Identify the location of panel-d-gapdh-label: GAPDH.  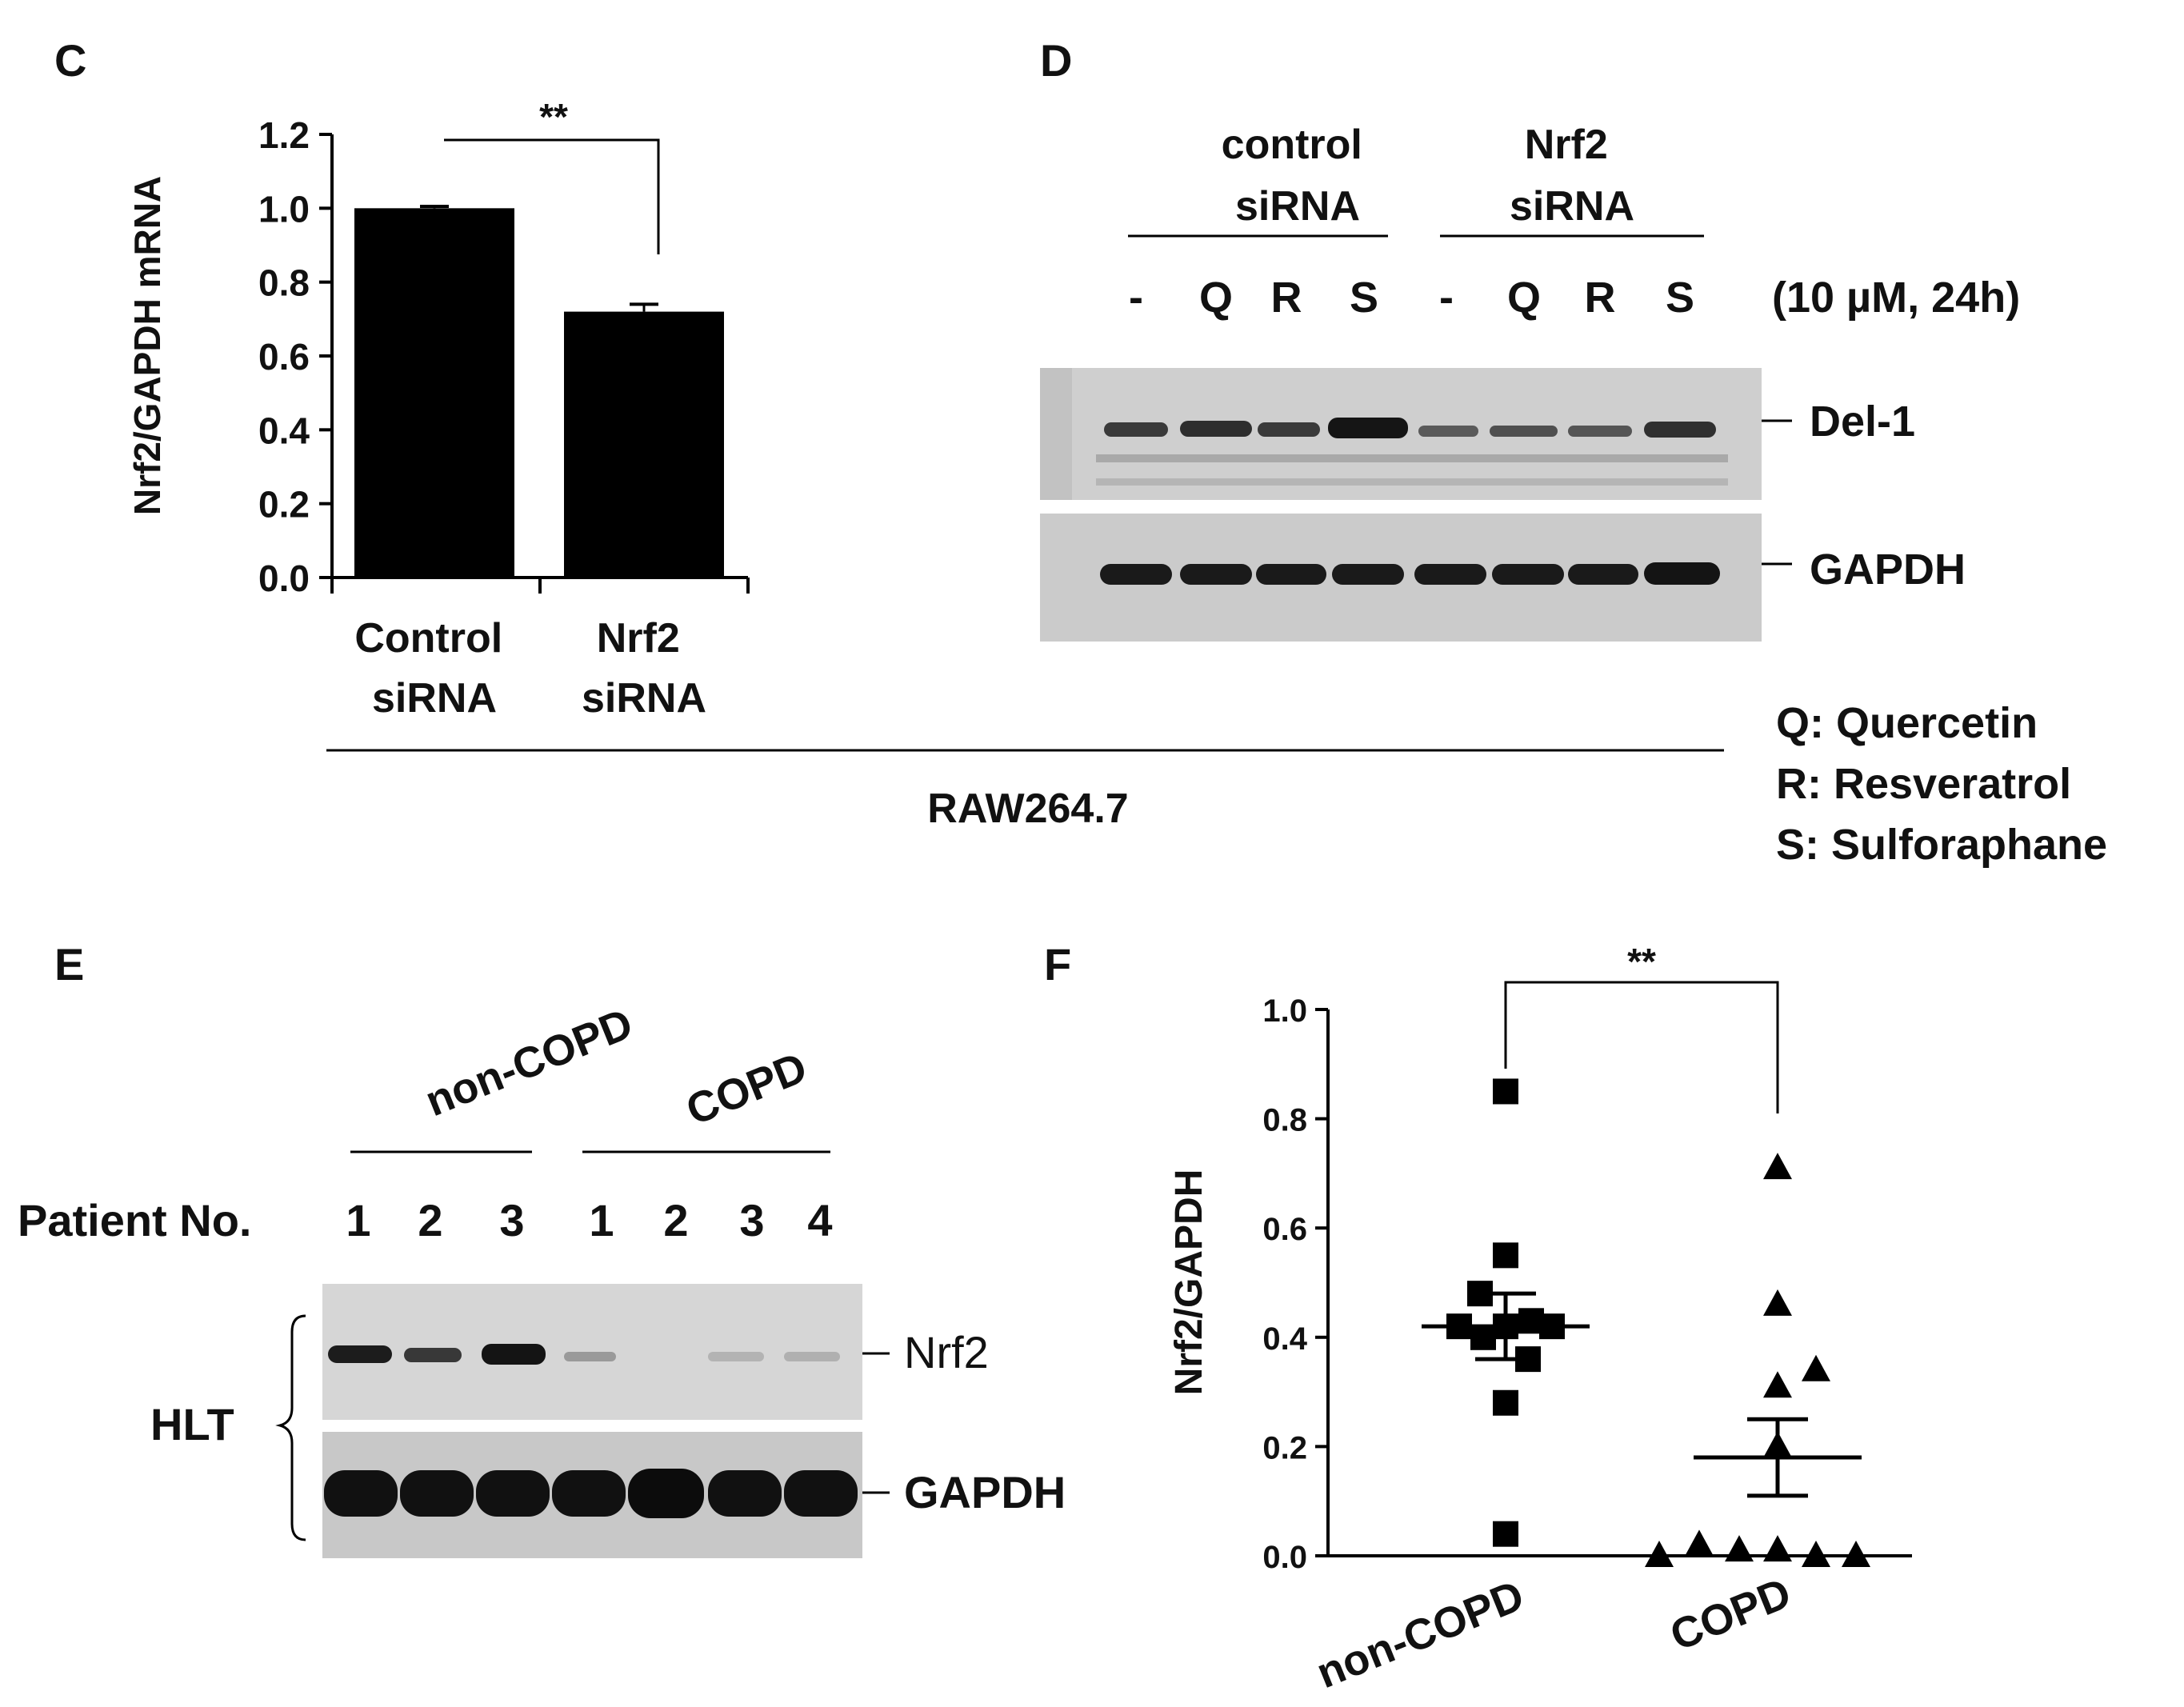
(1888, 570).